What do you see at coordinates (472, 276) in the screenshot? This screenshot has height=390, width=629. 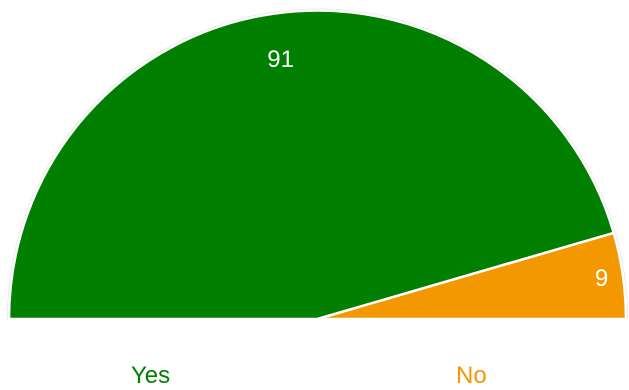 I see `slice-no` at bounding box center [472, 276].